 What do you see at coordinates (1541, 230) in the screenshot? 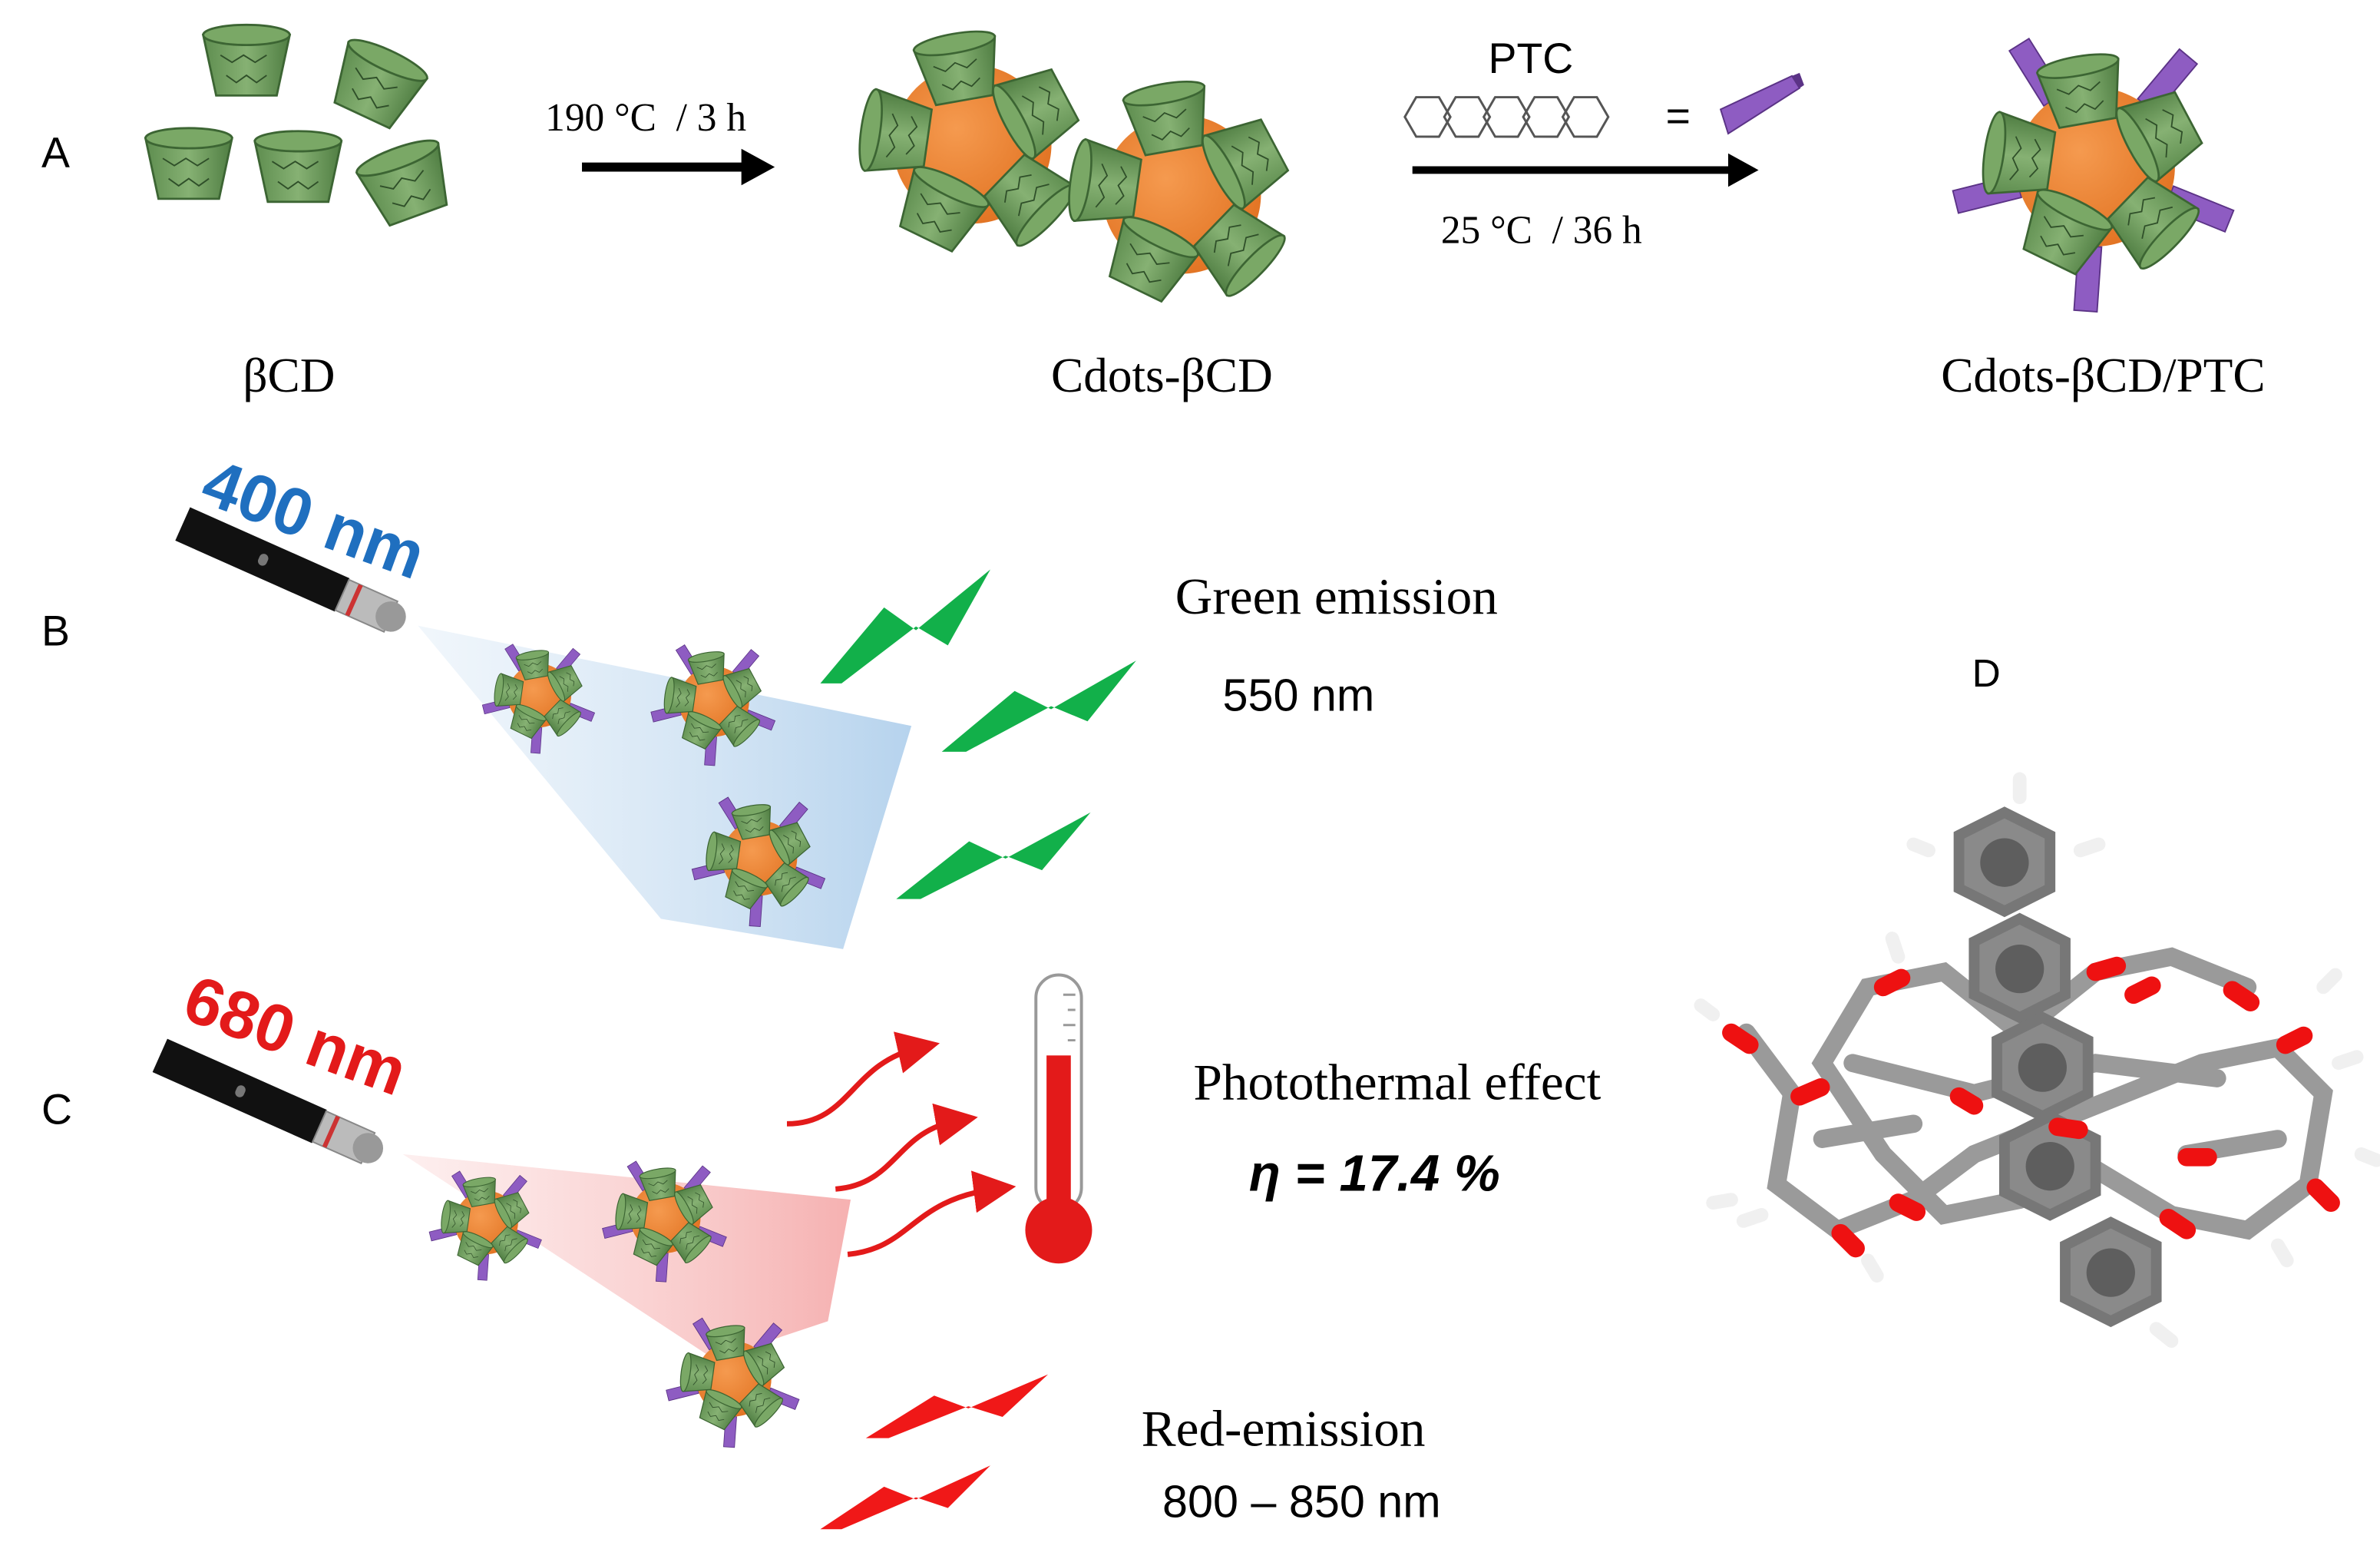
I see `condition: 25 °C / 36 h` at bounding box center [1541, 230].